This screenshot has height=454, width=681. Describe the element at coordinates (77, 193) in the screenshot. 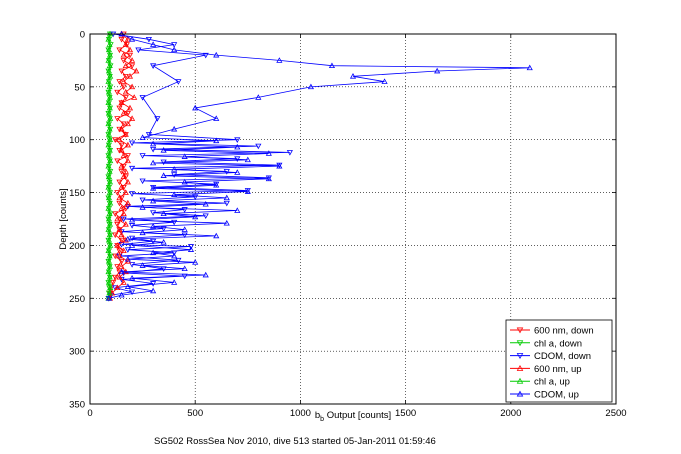

I see `y-tick-label: 150` at that location.